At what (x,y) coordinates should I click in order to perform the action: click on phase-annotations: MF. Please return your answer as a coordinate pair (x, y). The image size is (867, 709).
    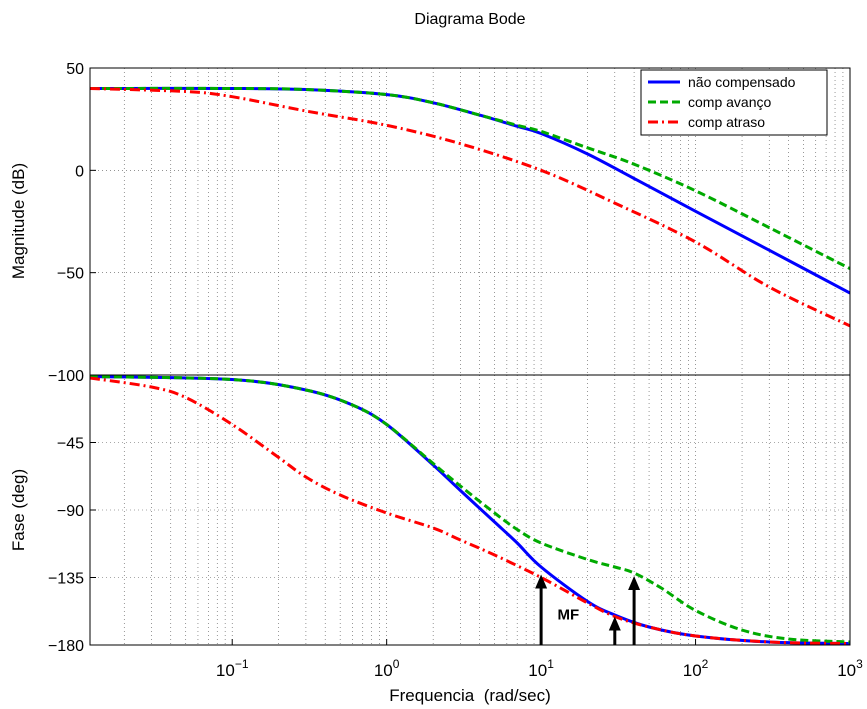
    Looking at the image, I should click on (588, 609).